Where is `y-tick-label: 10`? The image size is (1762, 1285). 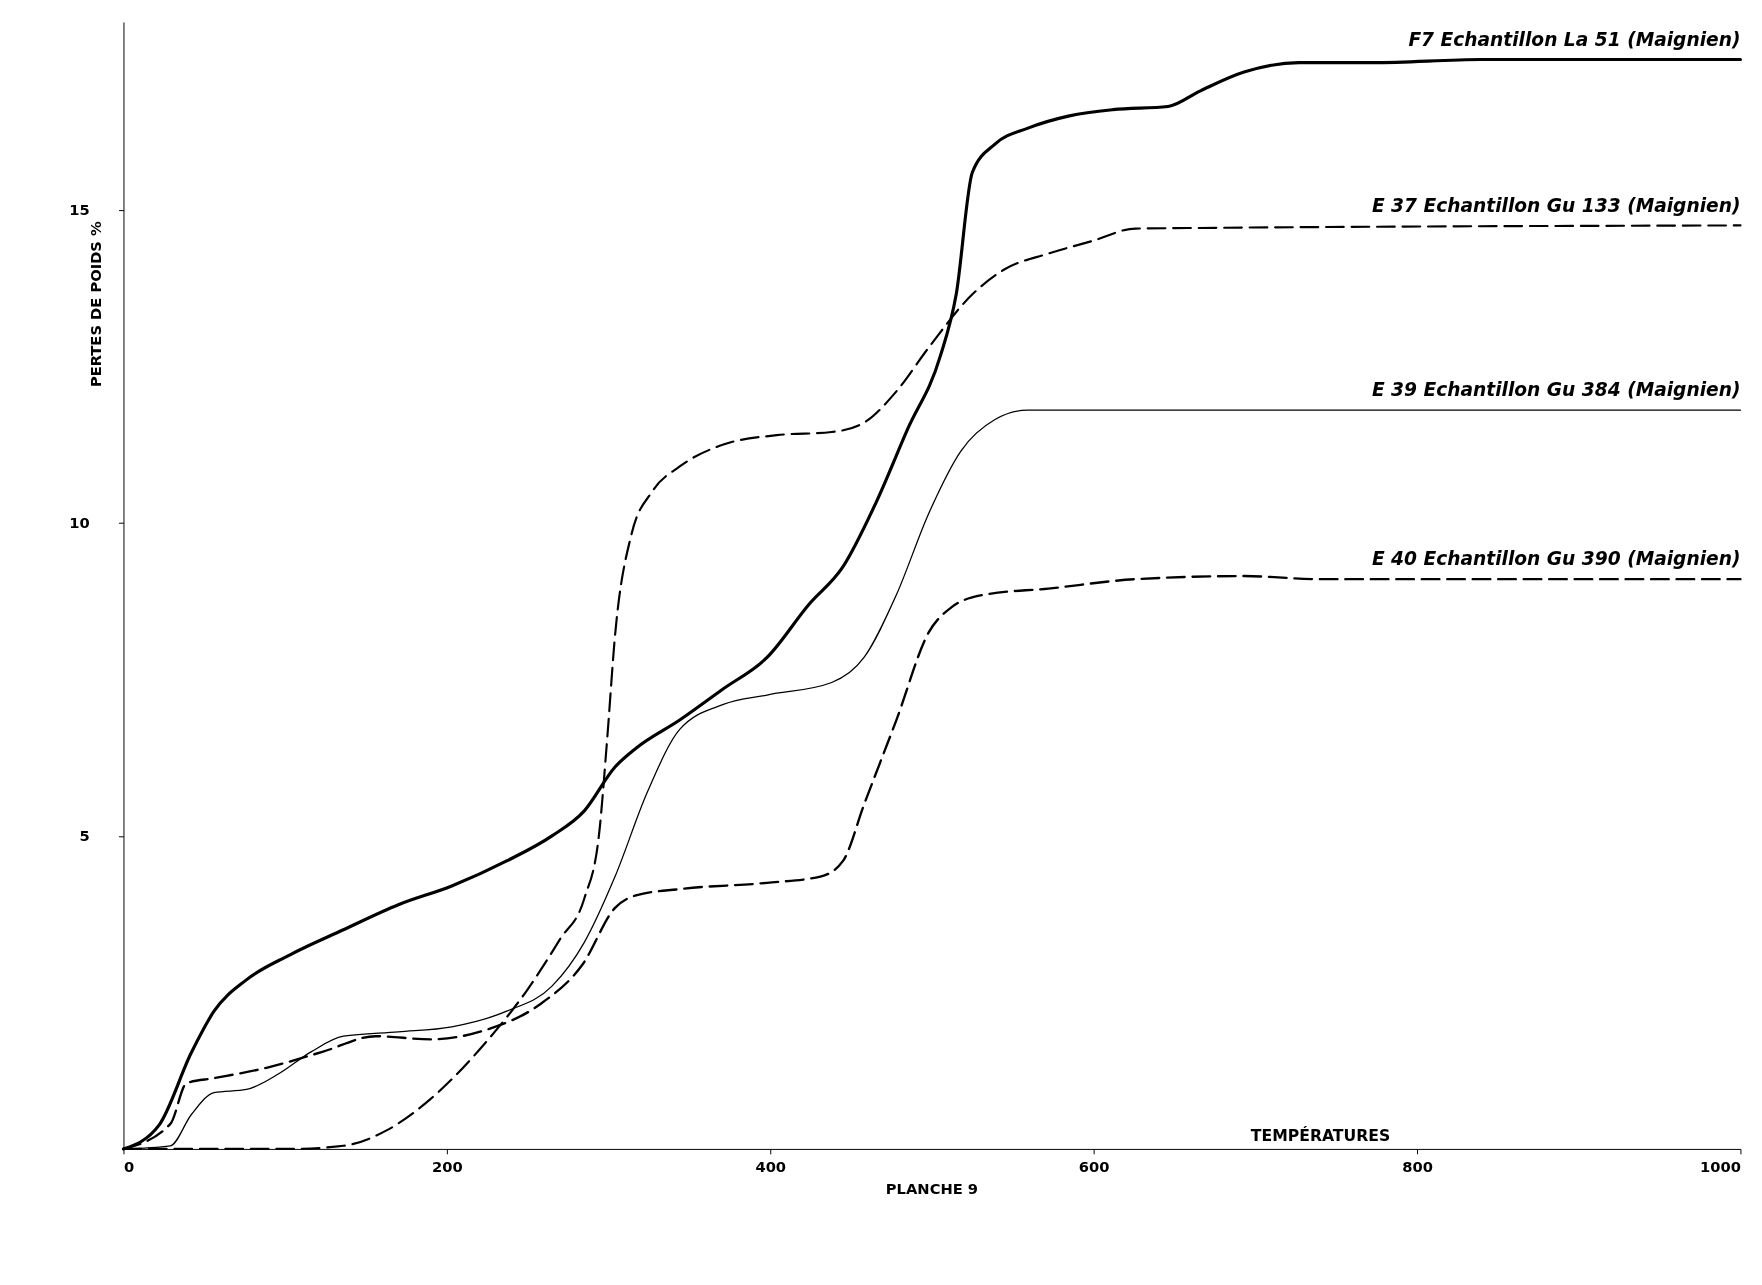
y-tick-label: 10 is located at coordinates (79, 523).